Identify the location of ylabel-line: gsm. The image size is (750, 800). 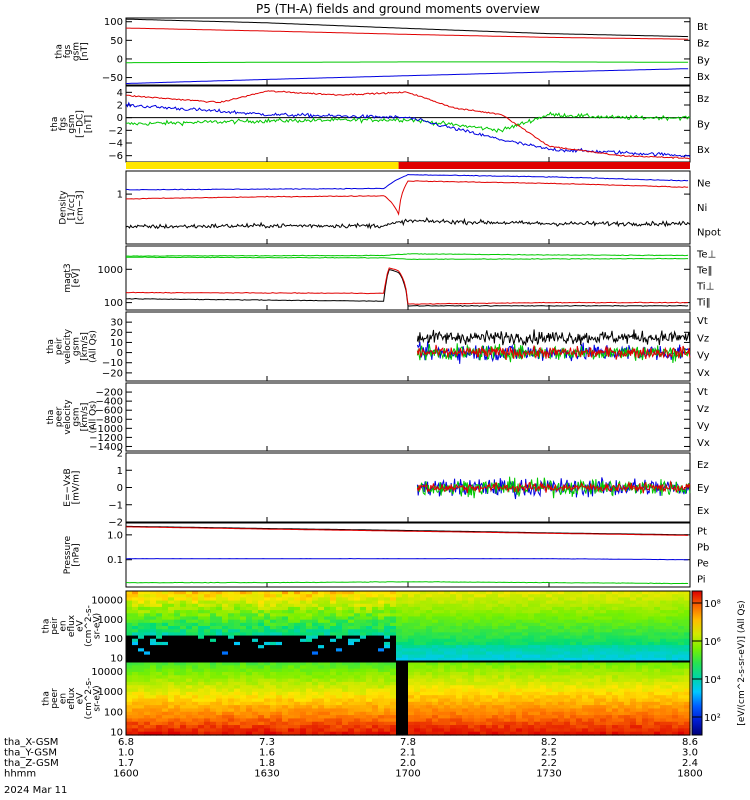
(72, 123).